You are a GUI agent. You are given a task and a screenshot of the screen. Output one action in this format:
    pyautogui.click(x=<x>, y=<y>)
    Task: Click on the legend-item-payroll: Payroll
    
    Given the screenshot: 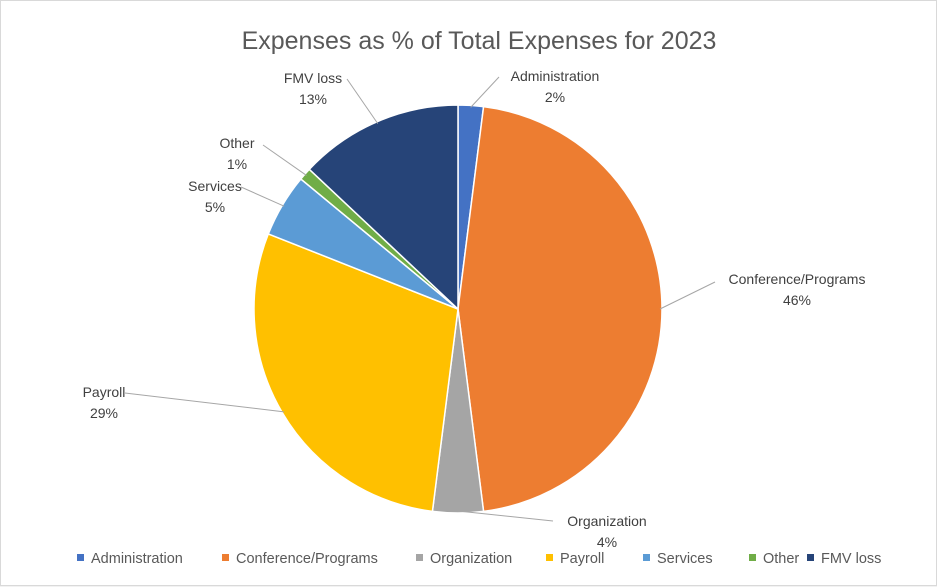 What is the action you would take?
    pyautogui.click(x=575, y=559)
    